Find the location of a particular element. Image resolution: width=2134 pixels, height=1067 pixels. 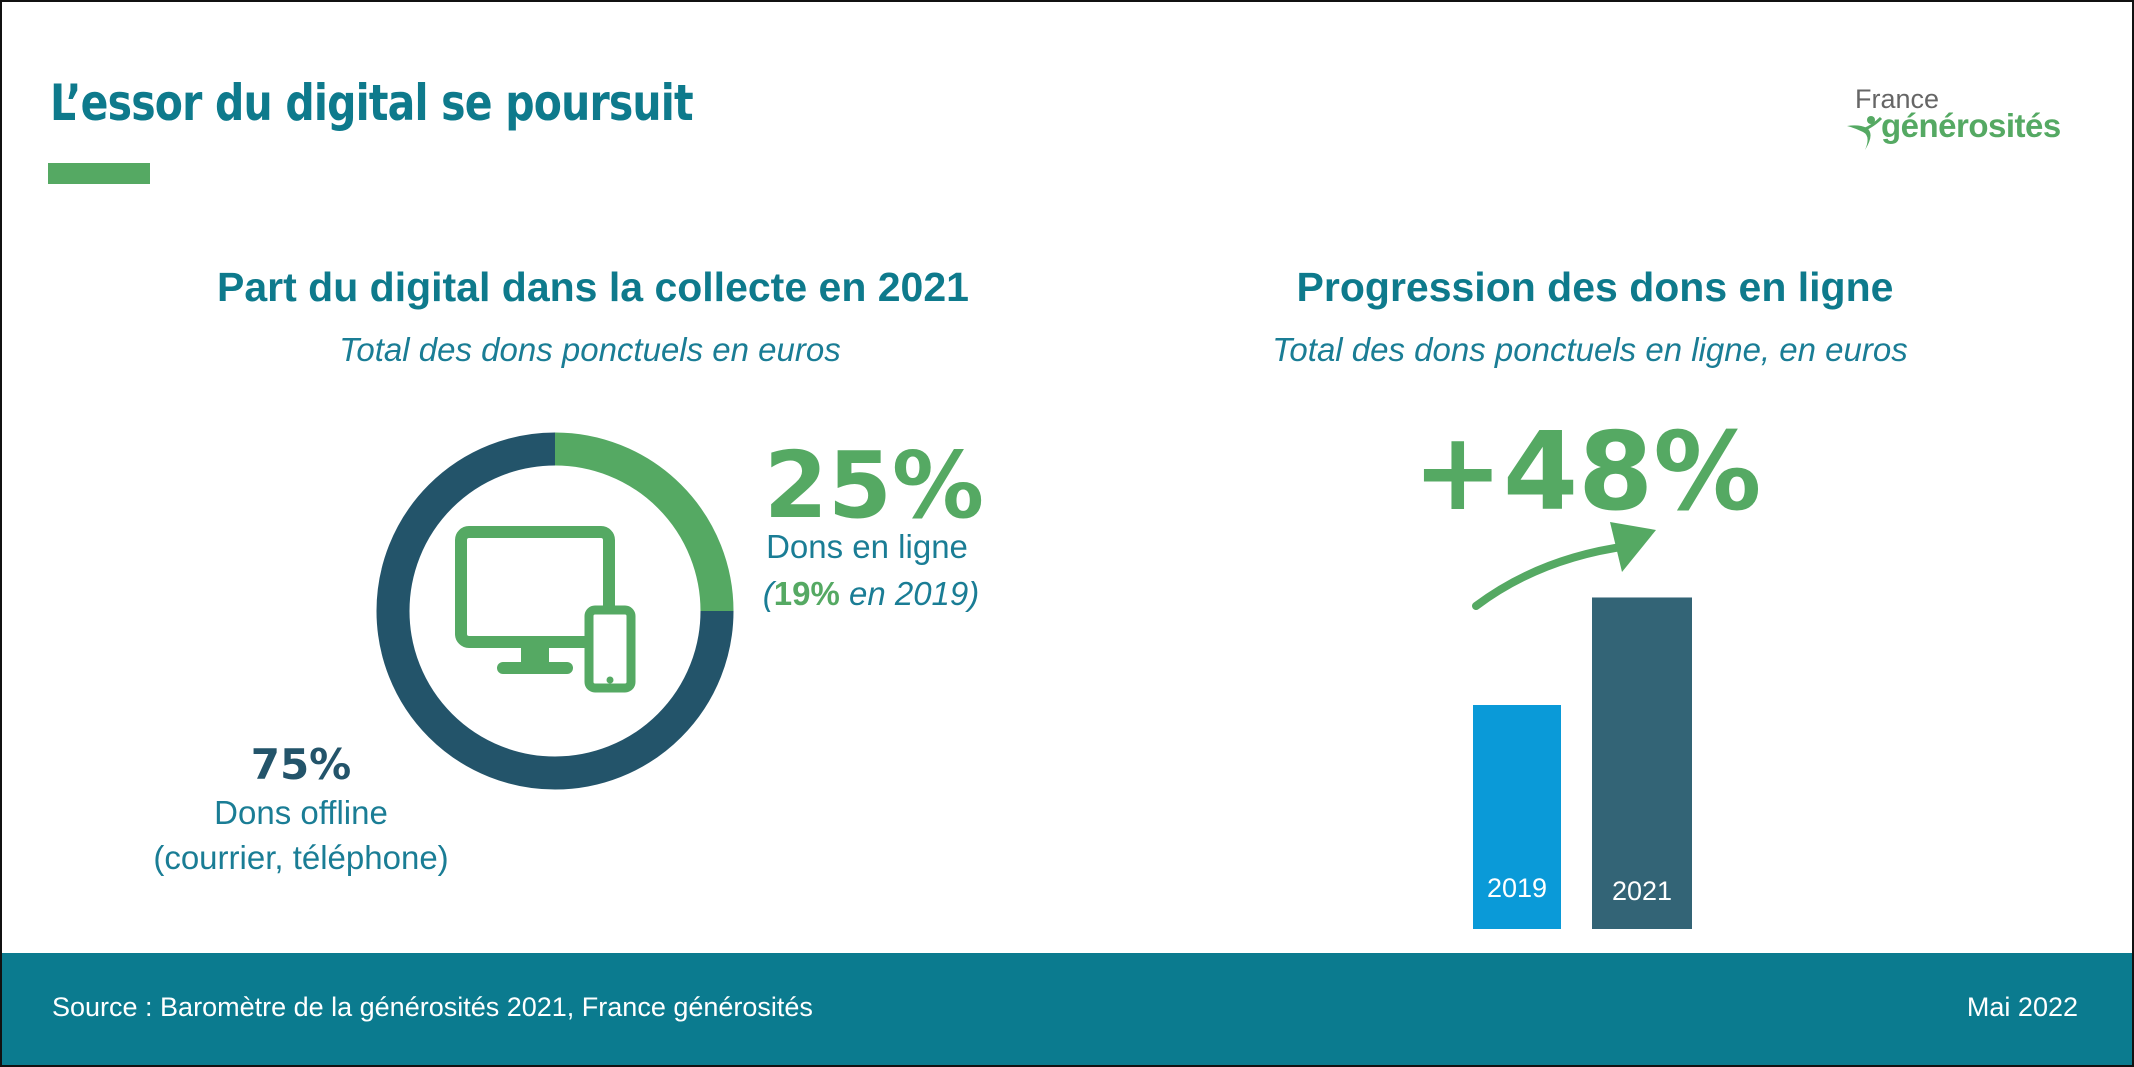

page-title: L’essor du digital se poursuit is located at coordinates (372, 103).